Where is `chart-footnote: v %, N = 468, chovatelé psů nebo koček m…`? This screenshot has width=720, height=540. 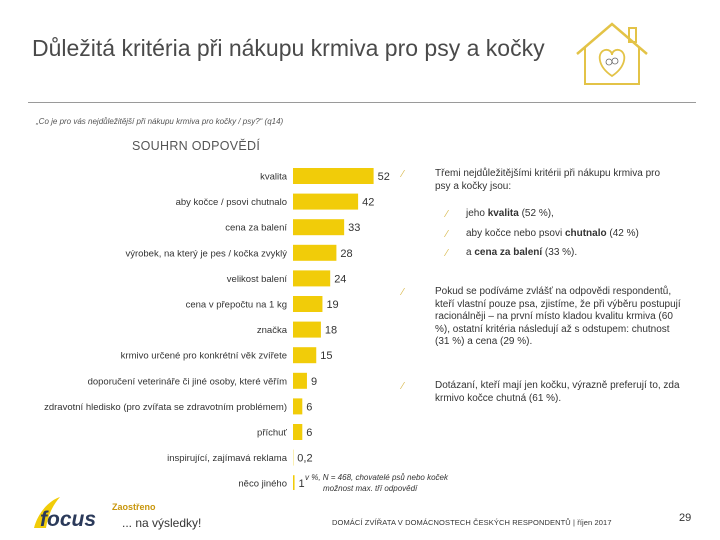
chart-footnote: v %, N = 468, chovatelé psů nebo koček m… is located at coordinates (376, 483).